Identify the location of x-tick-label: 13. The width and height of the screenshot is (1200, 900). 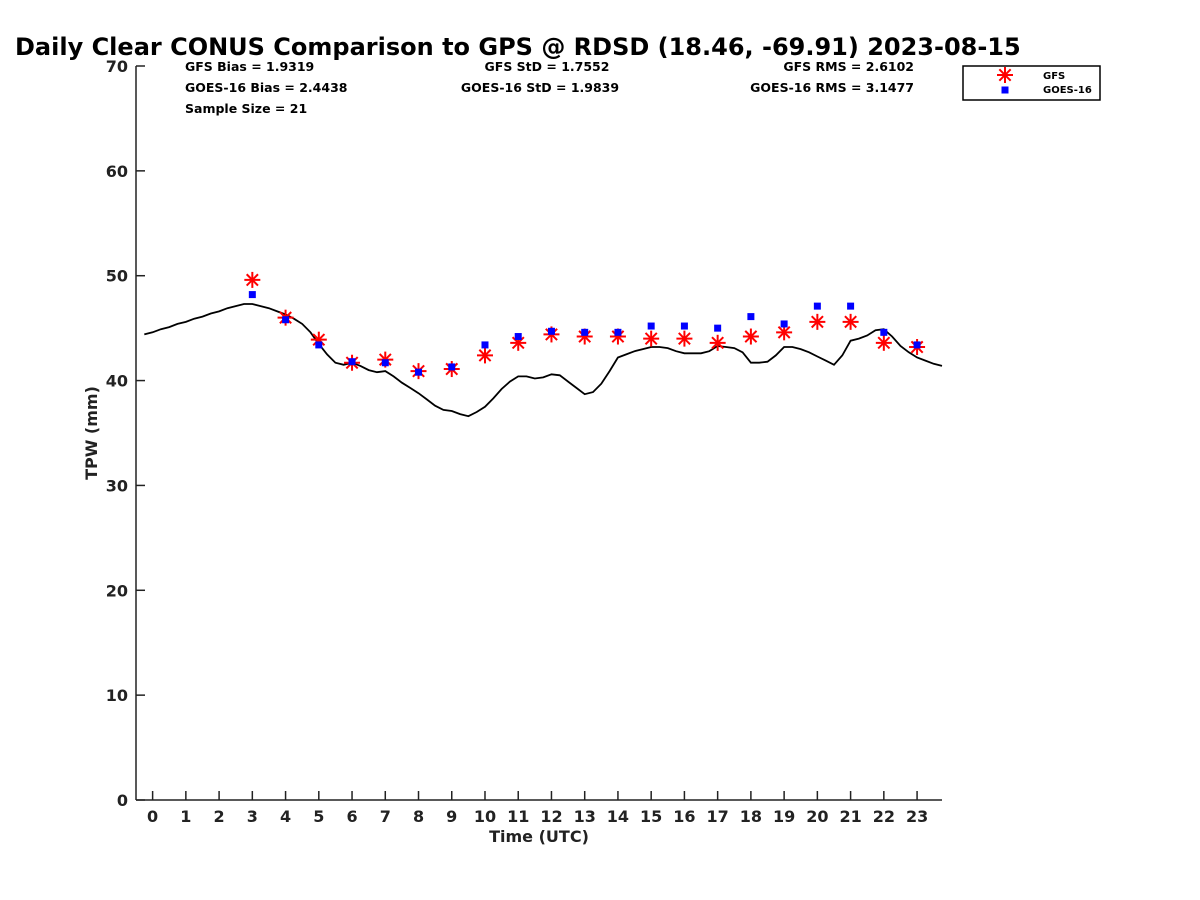
(585, 816).